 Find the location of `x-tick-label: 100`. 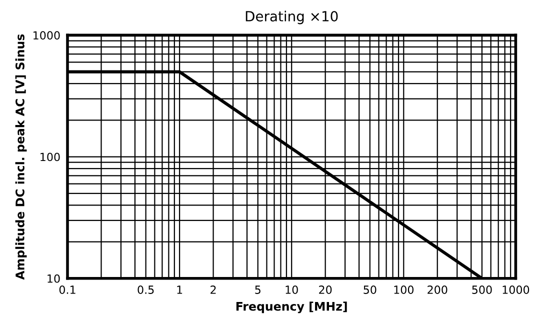

x-tick-label: 100 is located at coordinates (404, 290).